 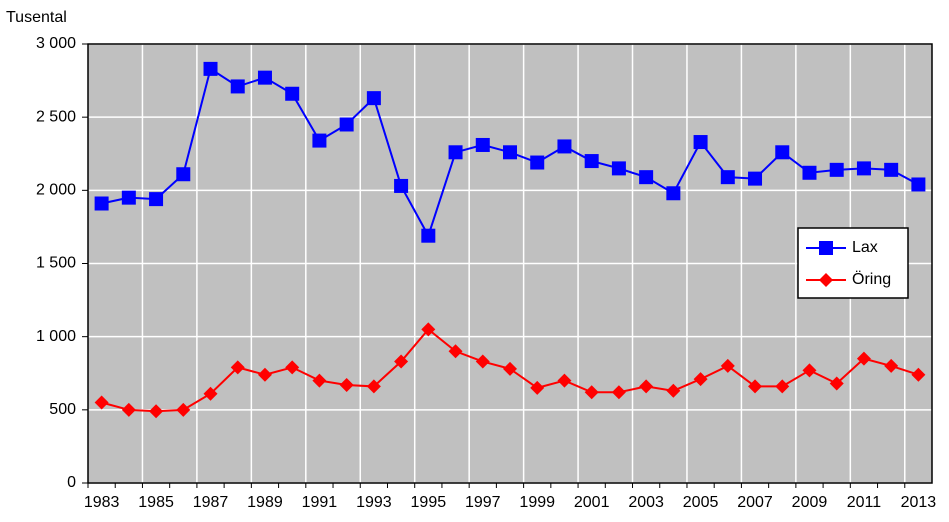 I want to click on x-tick-label: 2013, so click(x=919, y=502).